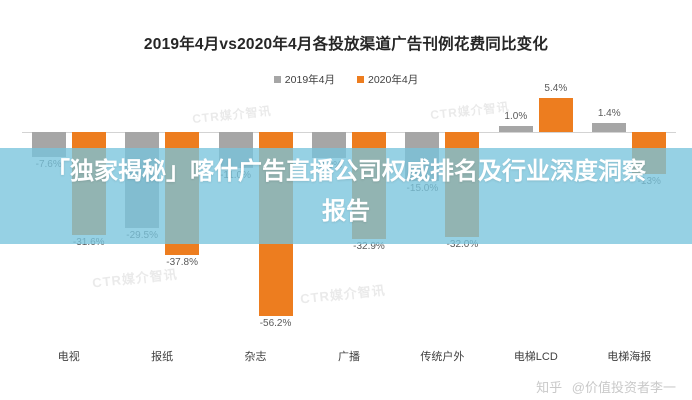 This screenshot has width=692, height=400. I want to click on footer-attribution: 知乎 @价值投资者李一, so click(346, 386).